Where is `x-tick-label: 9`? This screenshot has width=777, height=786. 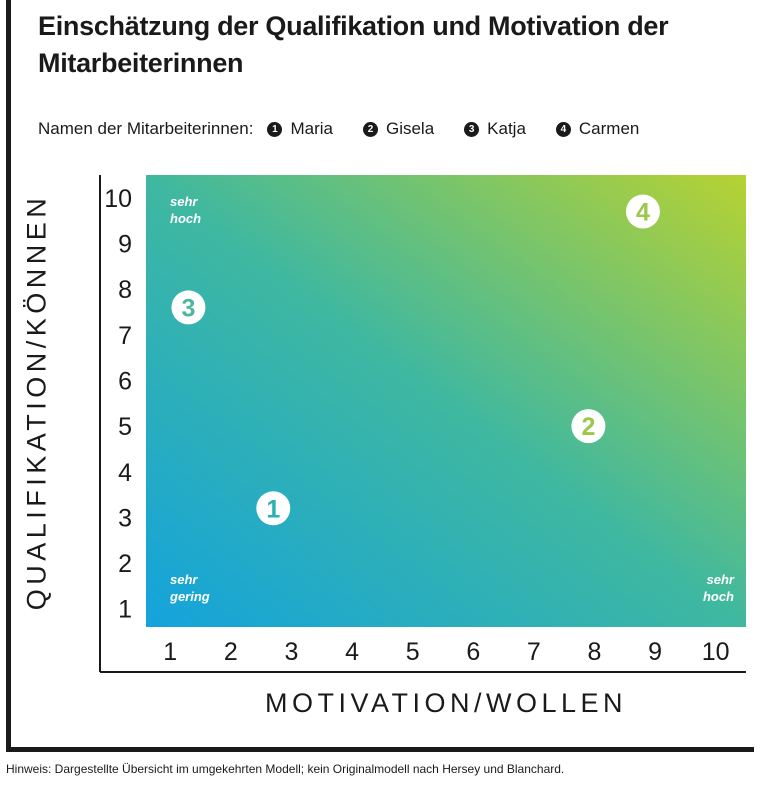
x-tick-label: 9 is located at coordinates (655, 652).